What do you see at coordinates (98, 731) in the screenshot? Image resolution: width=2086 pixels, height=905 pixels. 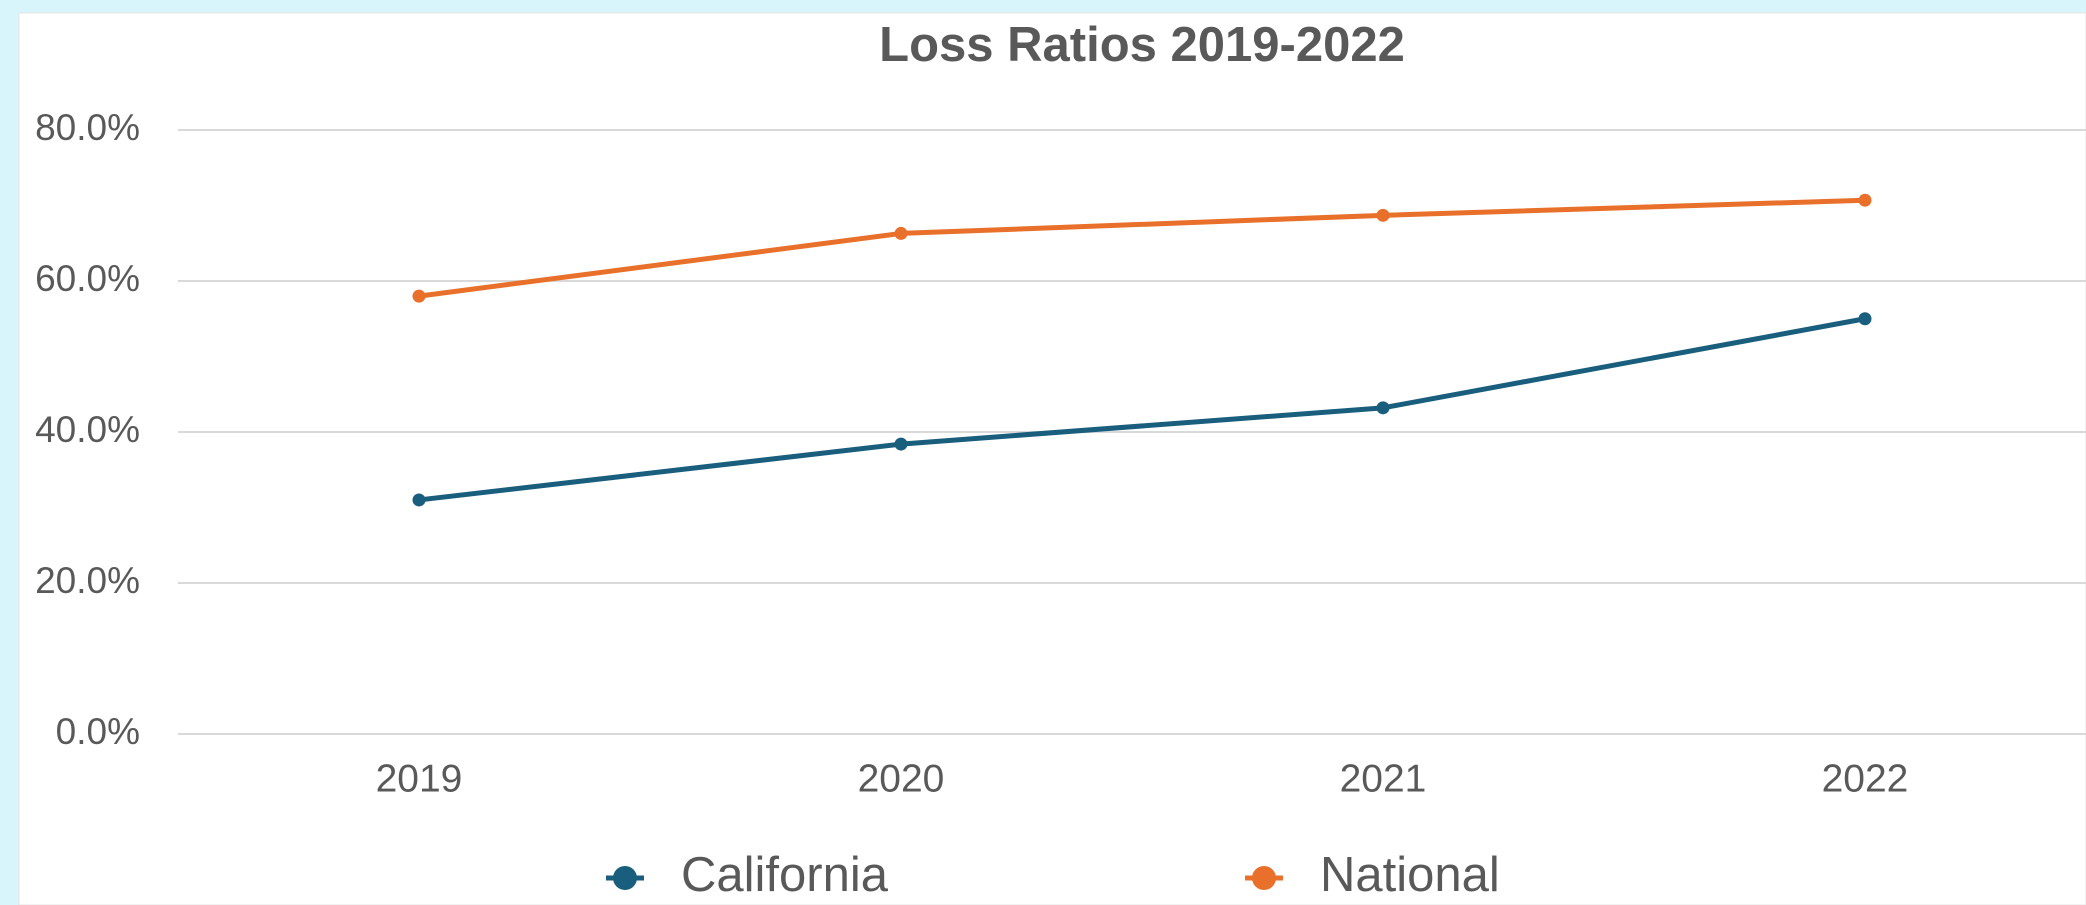 I see `y-tick-label: 0.0%` at bounding box center [98, 731].